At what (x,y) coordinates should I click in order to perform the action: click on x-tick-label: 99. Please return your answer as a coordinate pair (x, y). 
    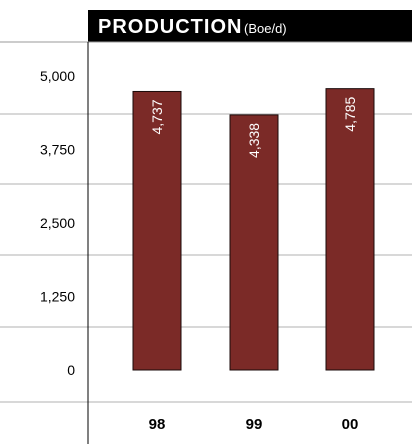
    Looking at the image, I should click on (254, 424).